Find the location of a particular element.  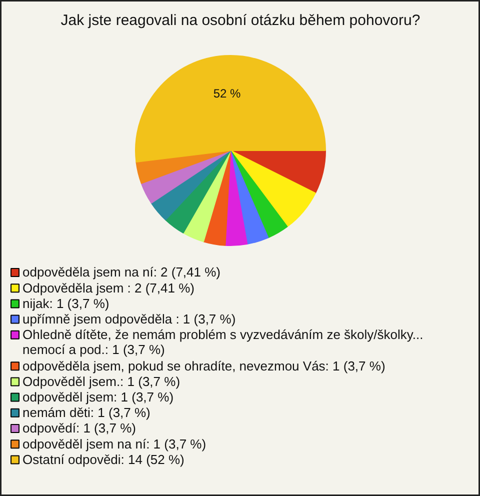

legend-label: Odpověděl jsem.: 1 (3,7 %) is located at coordinates (101, 381).